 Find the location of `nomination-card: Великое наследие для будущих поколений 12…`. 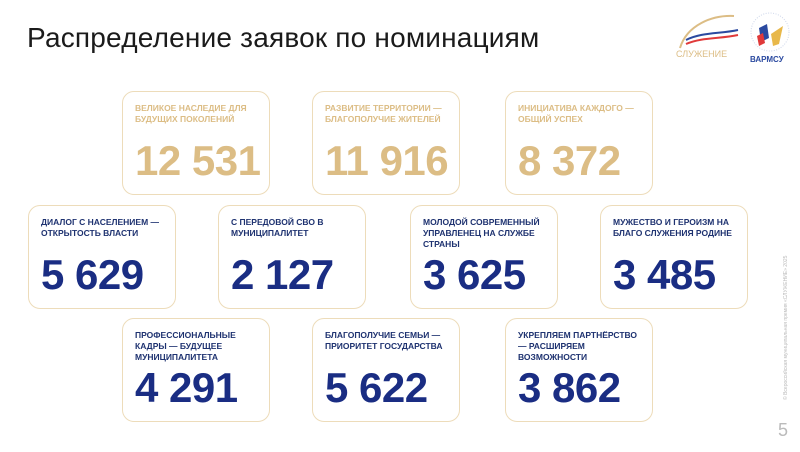

nomination-card: Великое наследие для будущих поколений 12… is located at coordinates (196, 143).